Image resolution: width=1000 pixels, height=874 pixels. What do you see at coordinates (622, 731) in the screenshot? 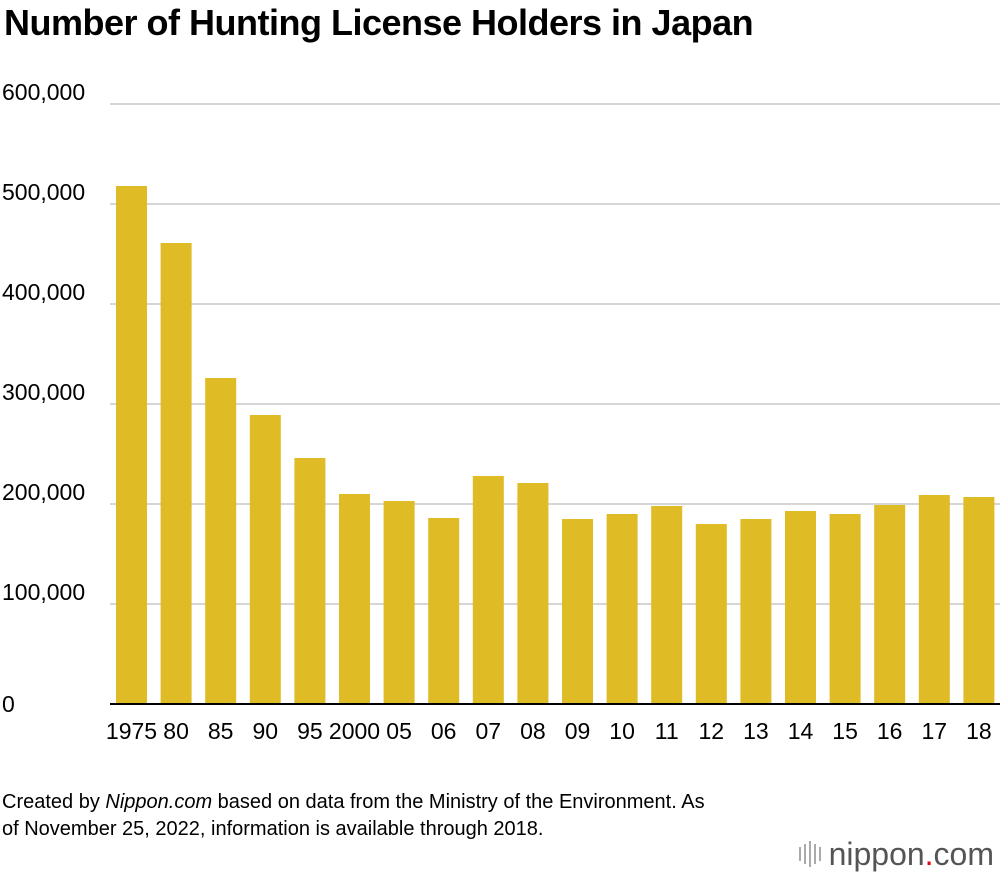
I see `x-tick-label: 10` at bounding box center [622, 731].